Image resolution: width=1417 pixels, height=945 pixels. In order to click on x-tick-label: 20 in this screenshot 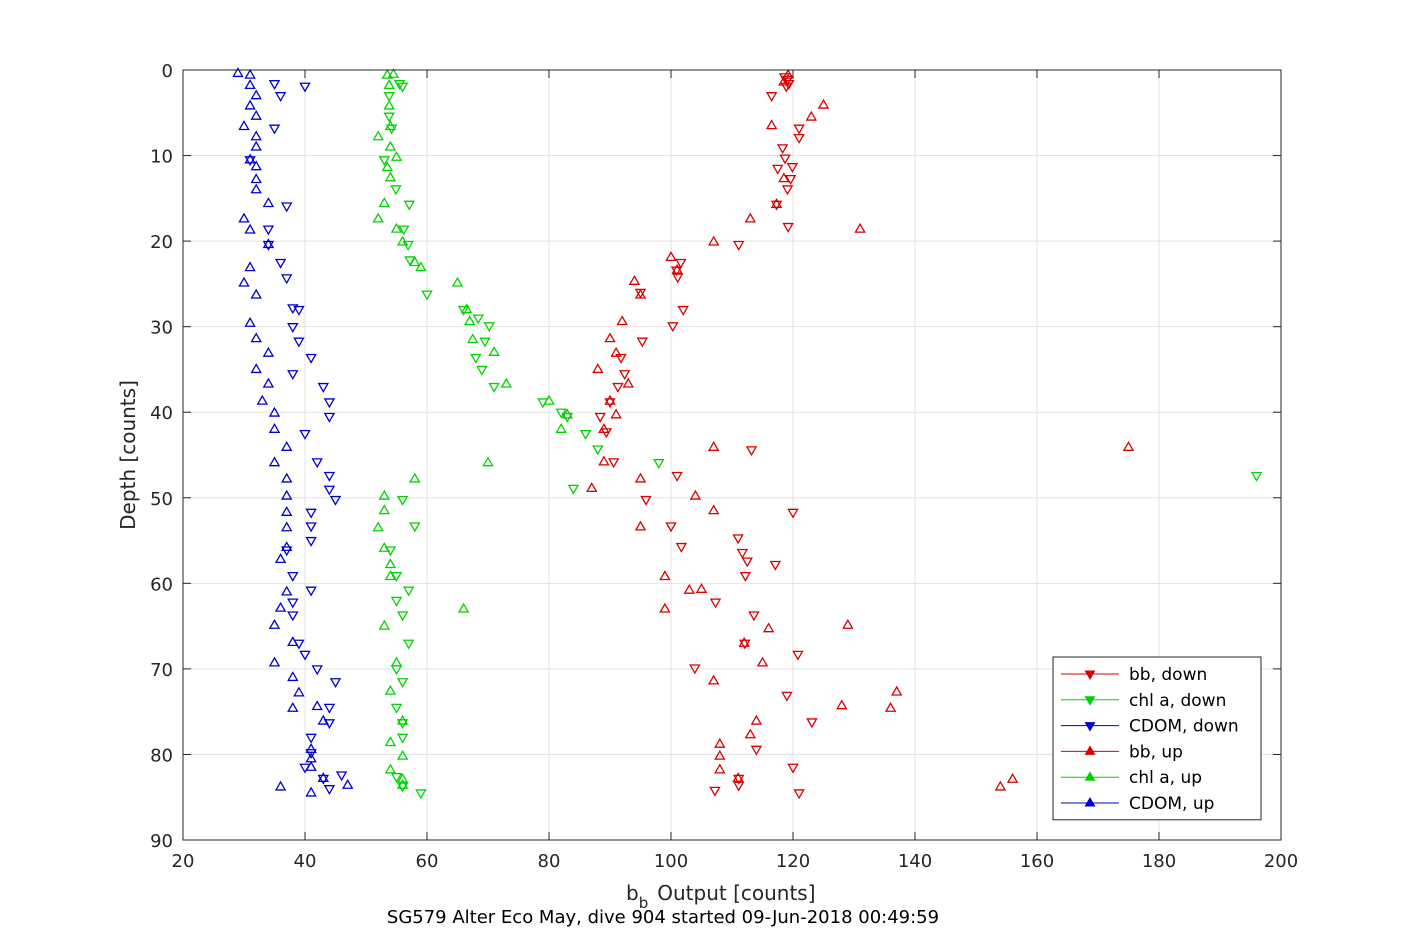, I will do `click(183, 861)`.